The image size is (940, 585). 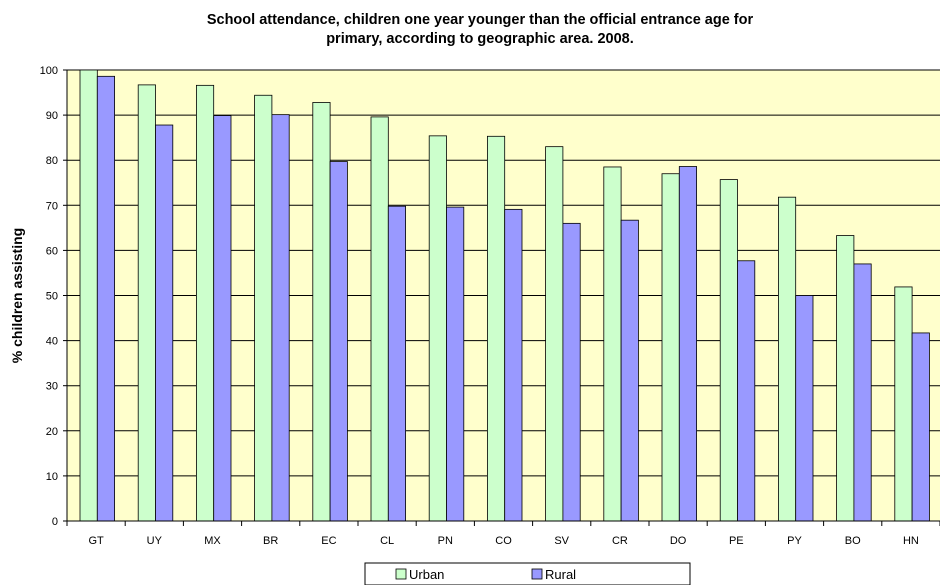 I want to click on bar-urban-mx, so click(x=205, y=303).